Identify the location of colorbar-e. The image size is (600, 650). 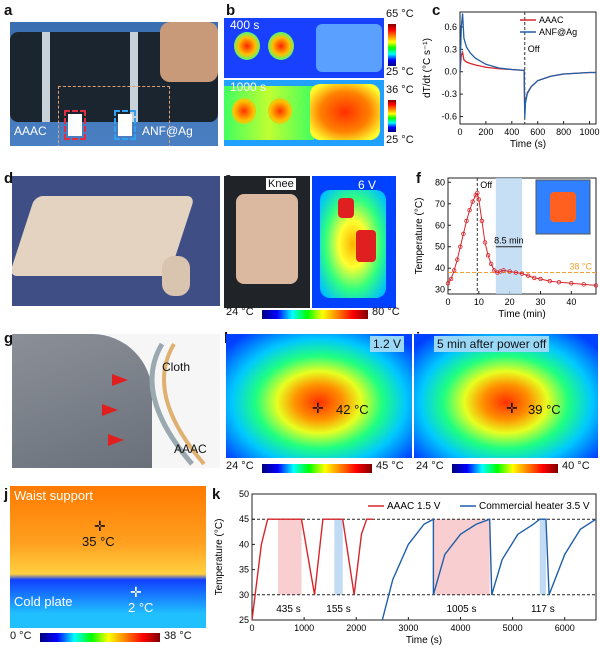
(315, 314).